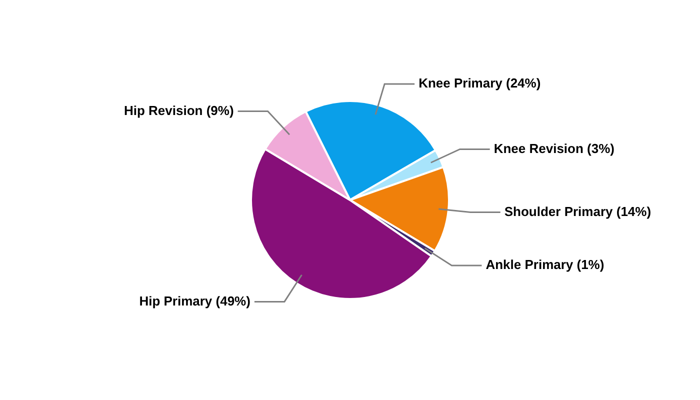  What do you see at coordinates (179, 110) in the screenshot?
I see `slice-label: Hip Revision (9%)` at bounding box center [179, 110].